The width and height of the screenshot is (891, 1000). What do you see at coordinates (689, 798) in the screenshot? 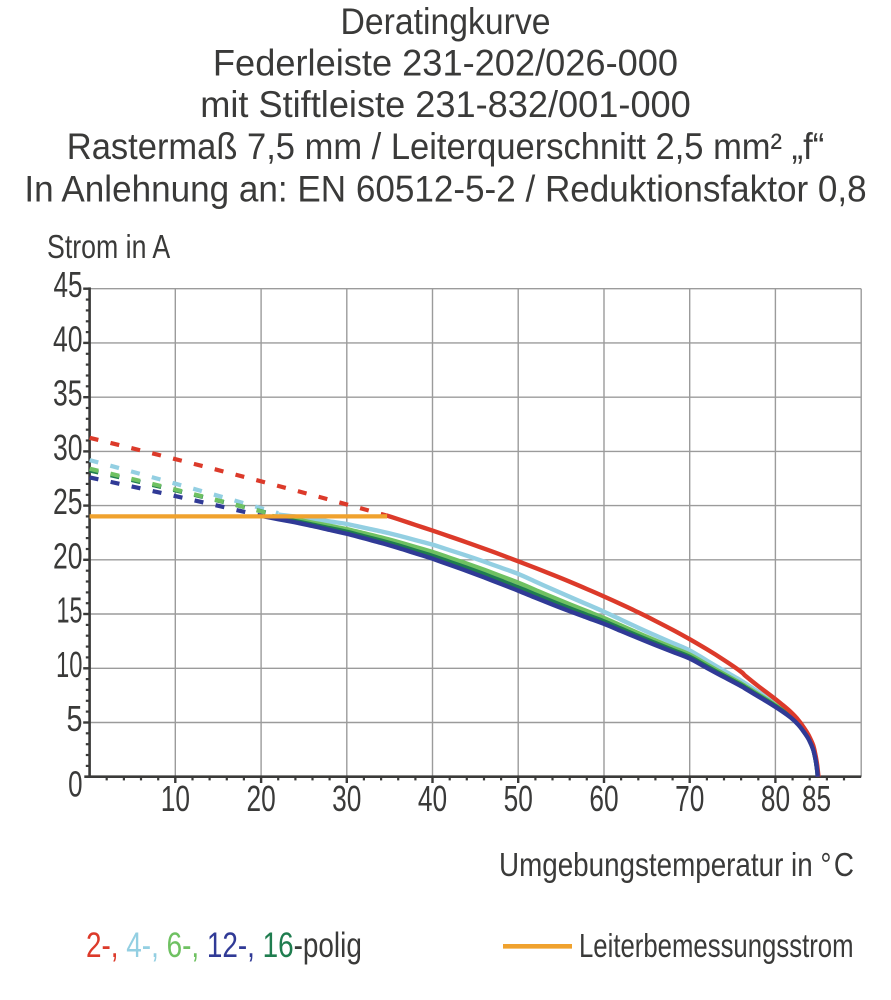
I see `svg-text: 70` at bounding box center [689, 798].